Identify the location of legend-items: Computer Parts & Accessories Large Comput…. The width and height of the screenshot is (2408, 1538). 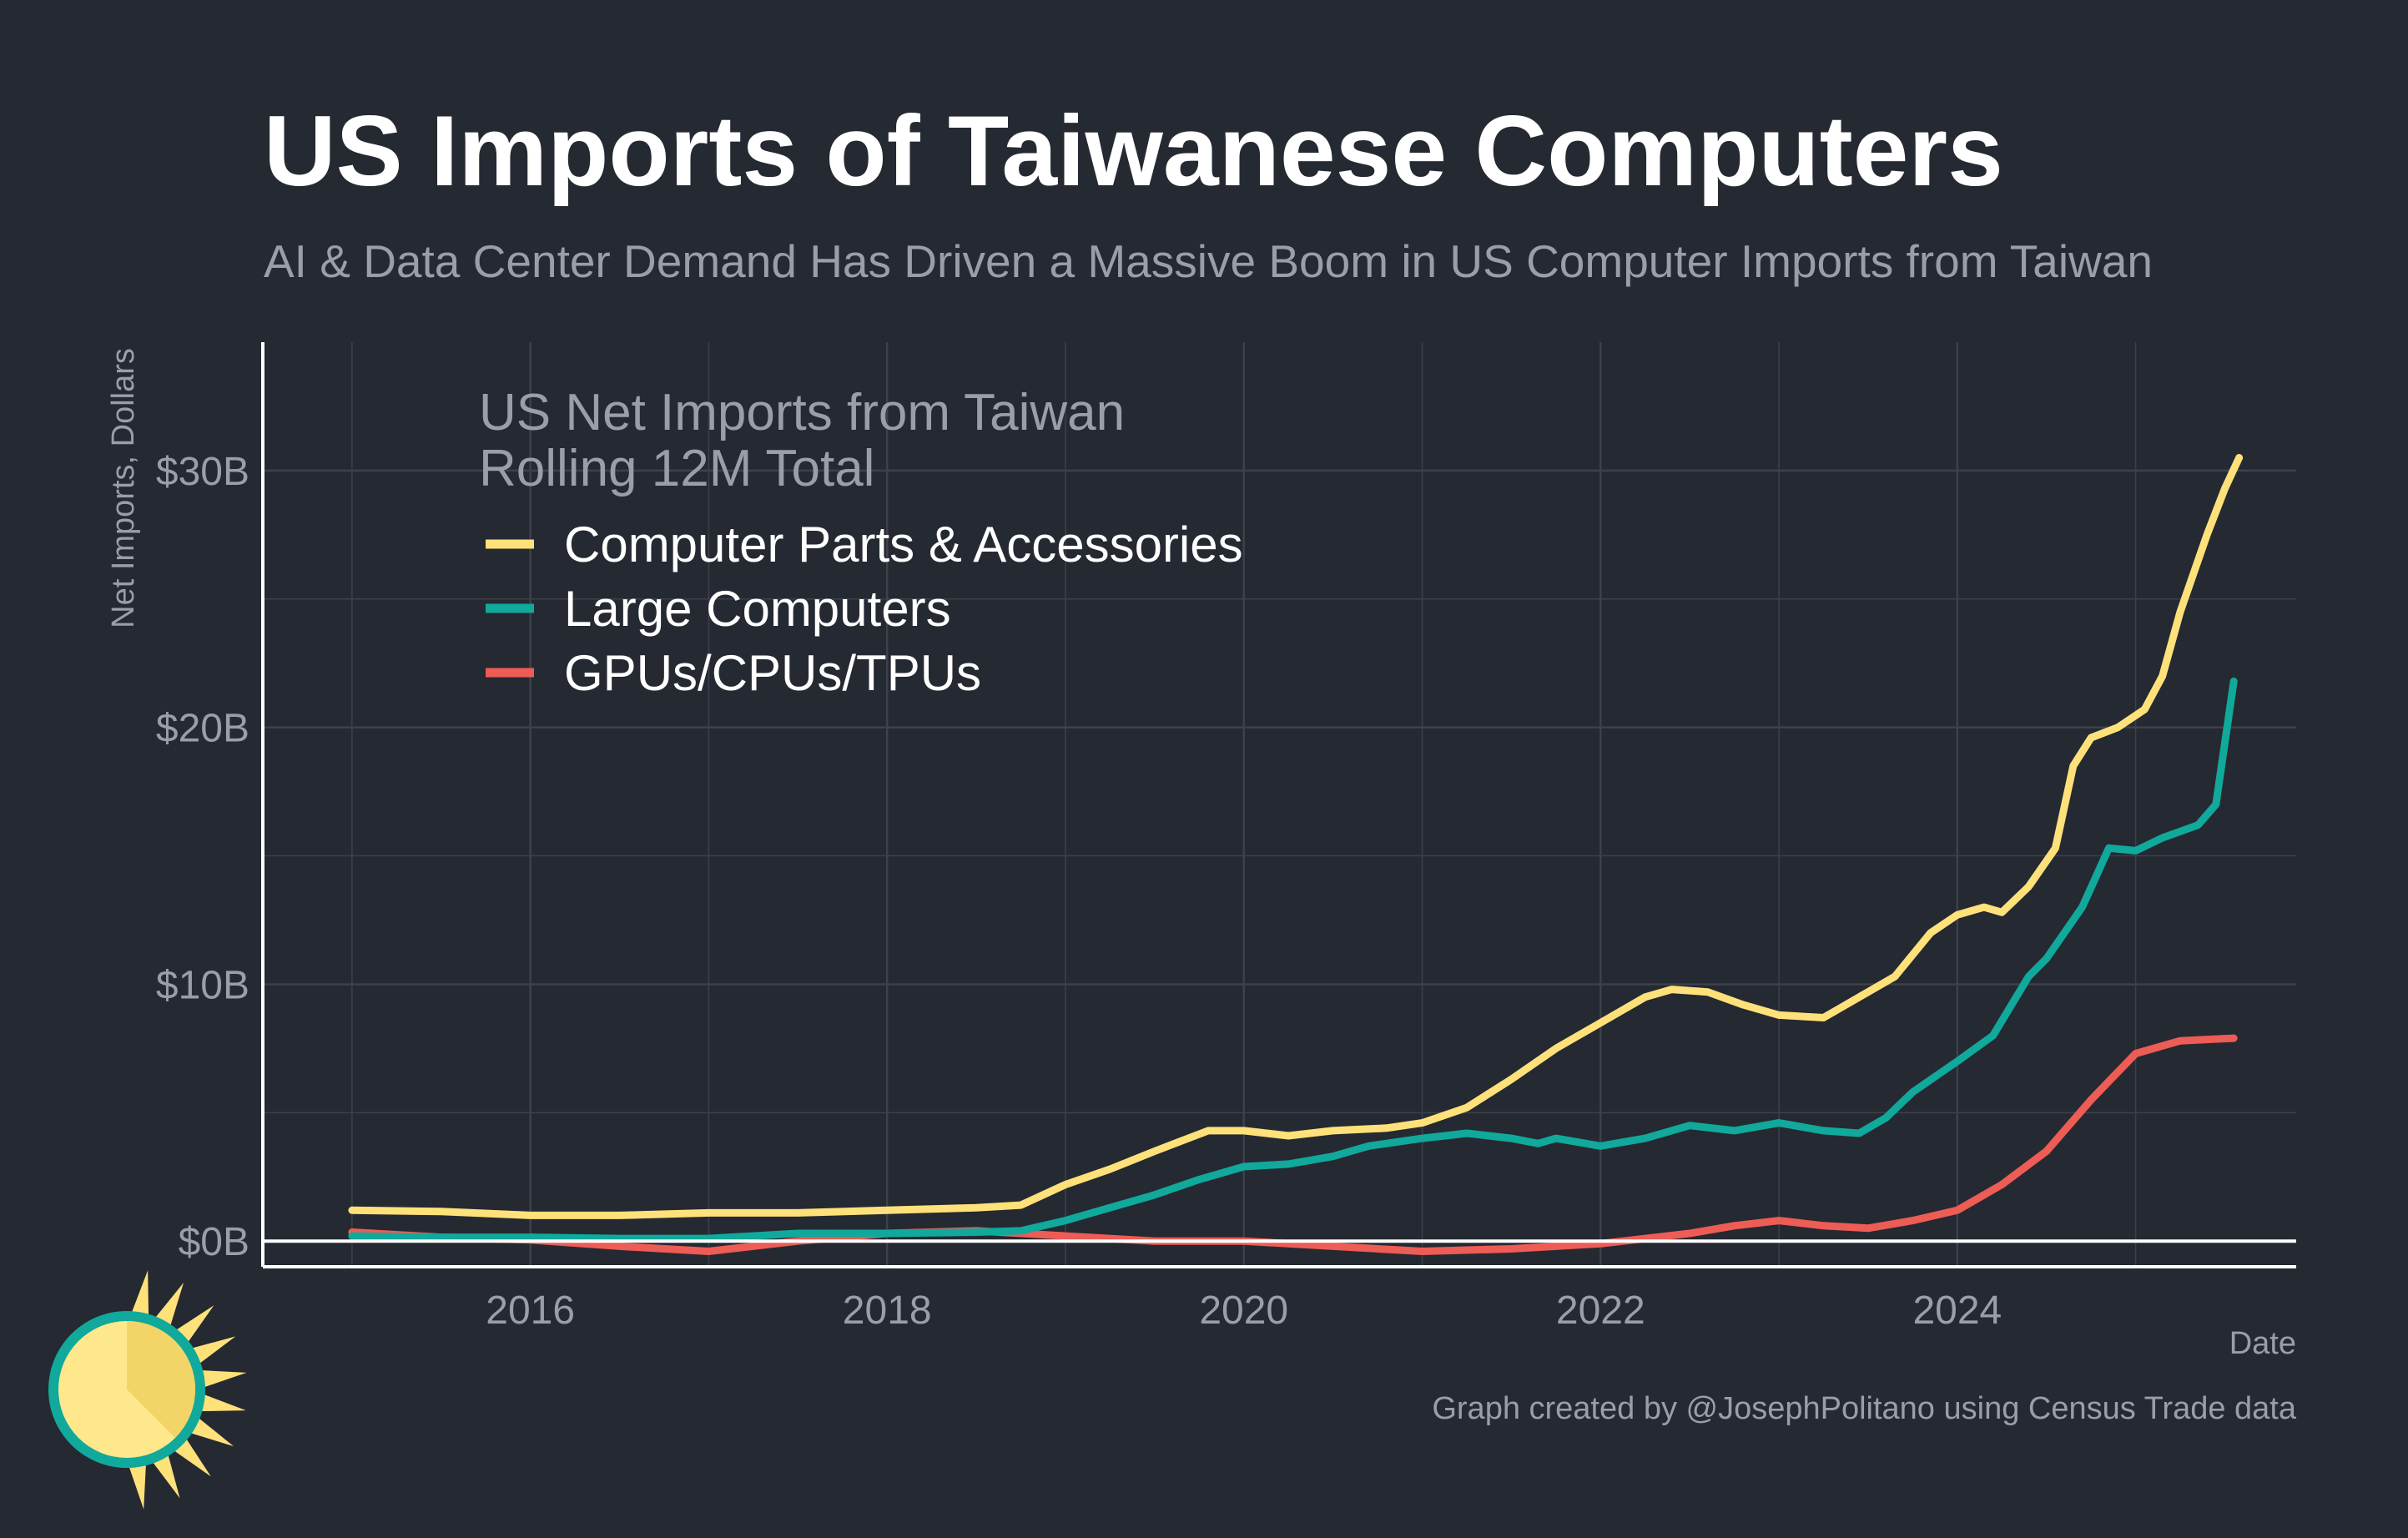
(864, 609).